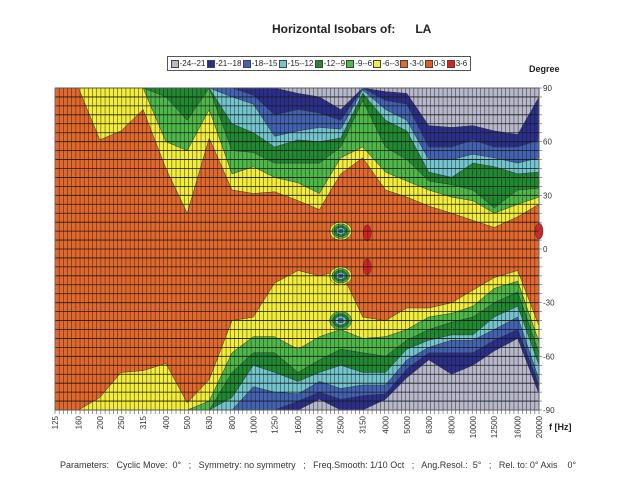 The width and height of the screenshot is (640, 480). What do you see at coordinates (363, 424) in the screenshot?
I see `x-tick-label: 3150` at bounding box center [363, 424].